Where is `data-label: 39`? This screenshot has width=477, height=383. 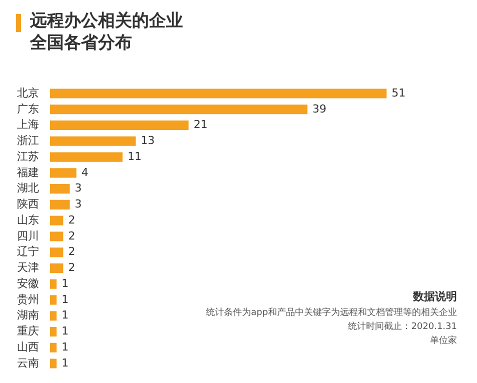
data-label: 39 is located at coordinates (319, 109).